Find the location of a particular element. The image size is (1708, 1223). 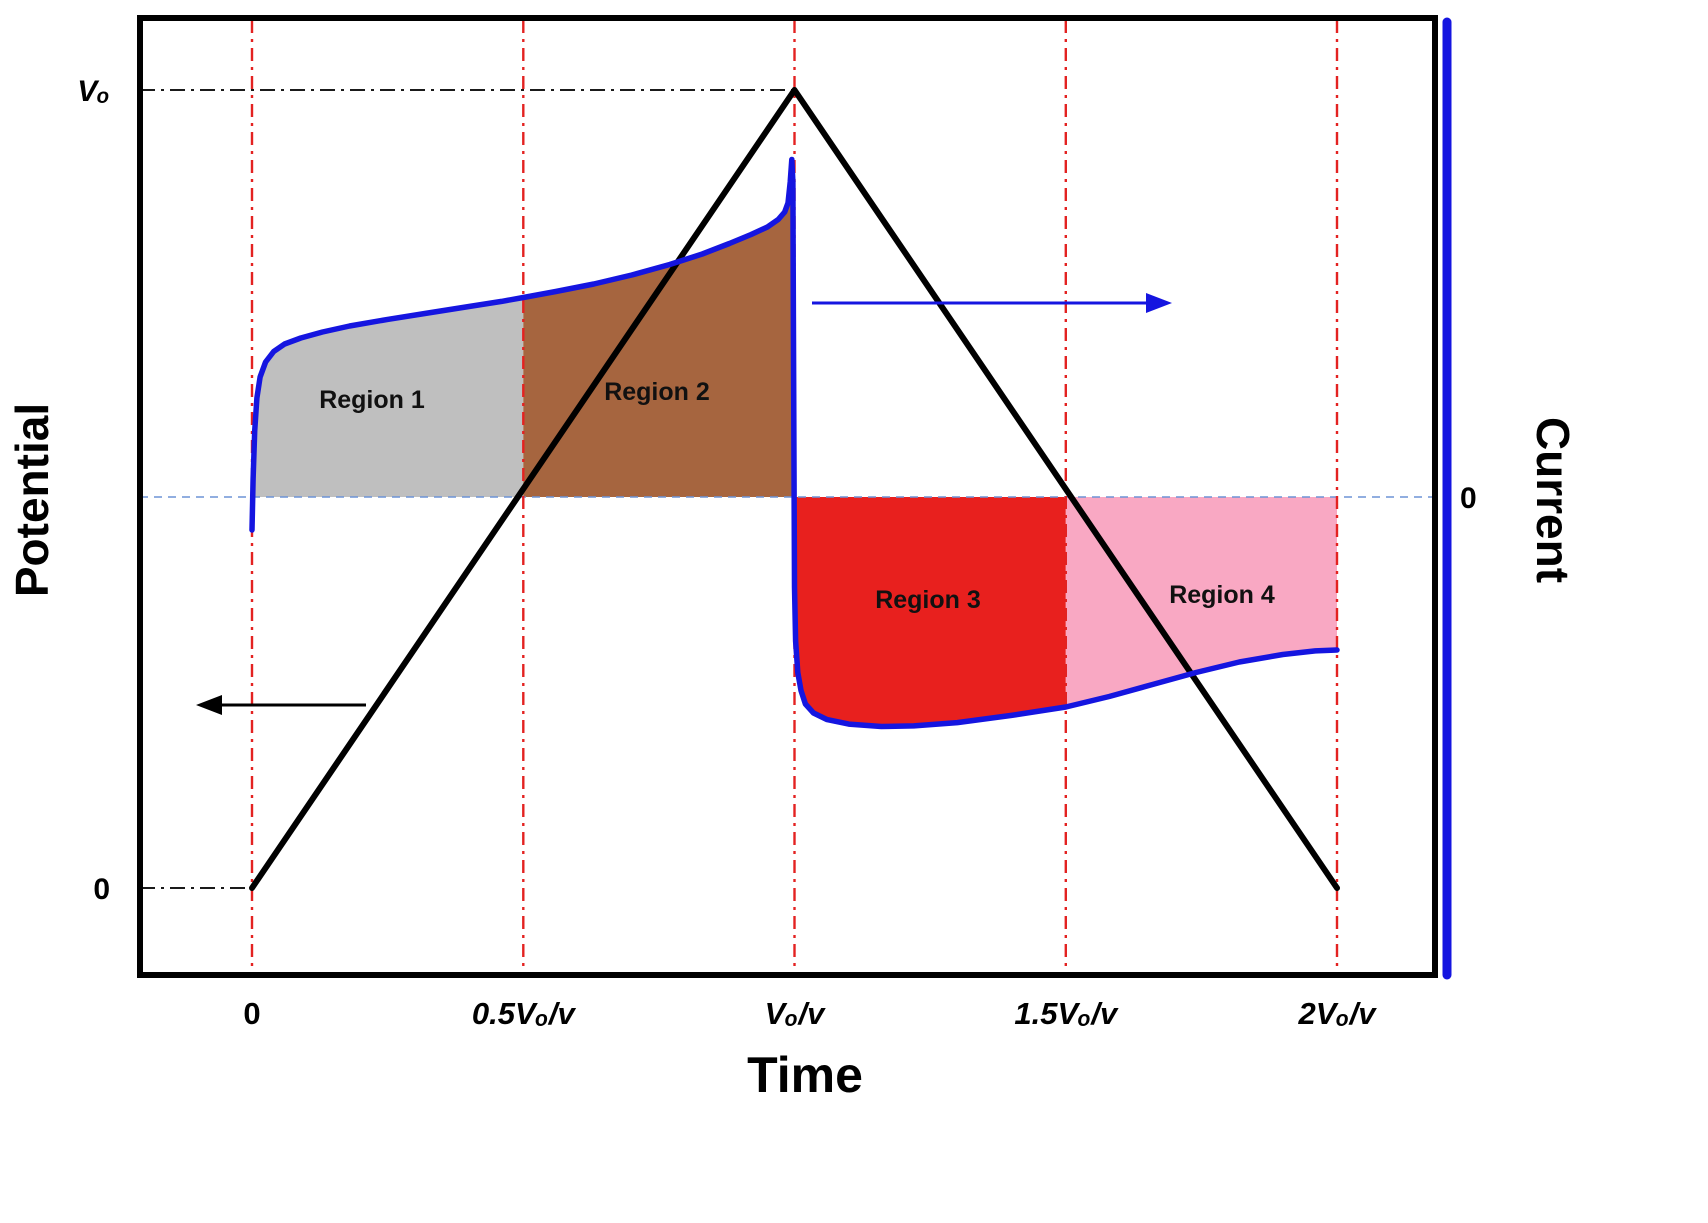

region-1-area is located at coordinates (388, 397).